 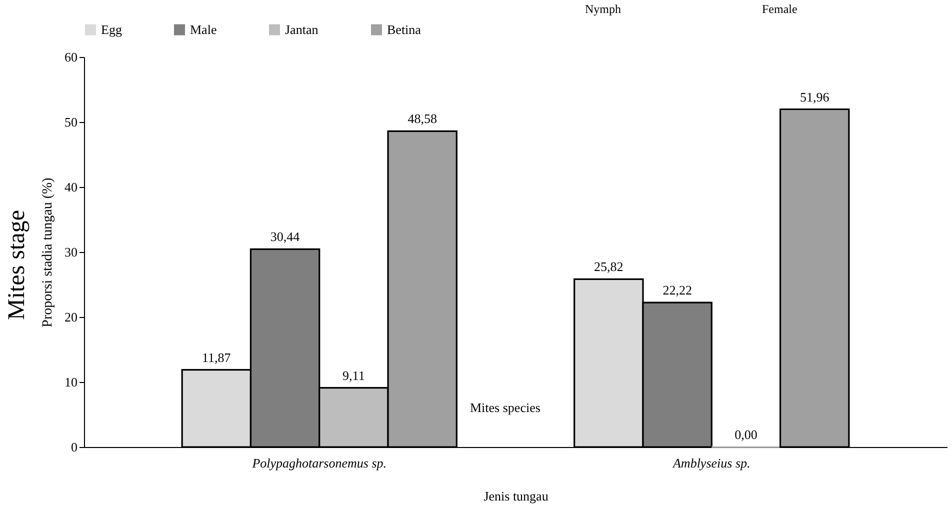 What do you see at coordinates (505, 408) in the screenshot?
I see `annotation: Mites species` at bounding box center [505, 408].